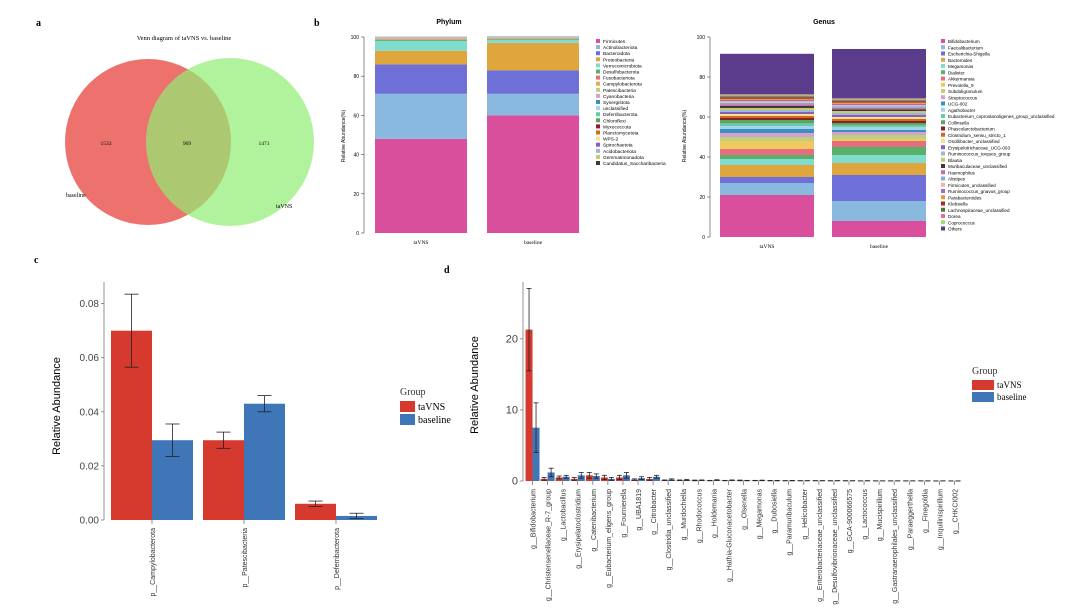  I want to click on bar-baseline, so click(536, 454).